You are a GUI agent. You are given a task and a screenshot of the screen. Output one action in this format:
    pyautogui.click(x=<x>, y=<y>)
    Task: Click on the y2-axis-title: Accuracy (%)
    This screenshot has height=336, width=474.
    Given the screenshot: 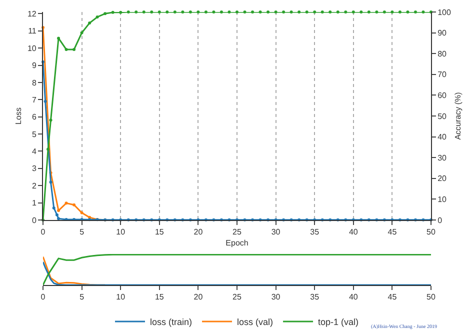 What is the action you would take?
    pyautogui.click(x=458, y=116)
    